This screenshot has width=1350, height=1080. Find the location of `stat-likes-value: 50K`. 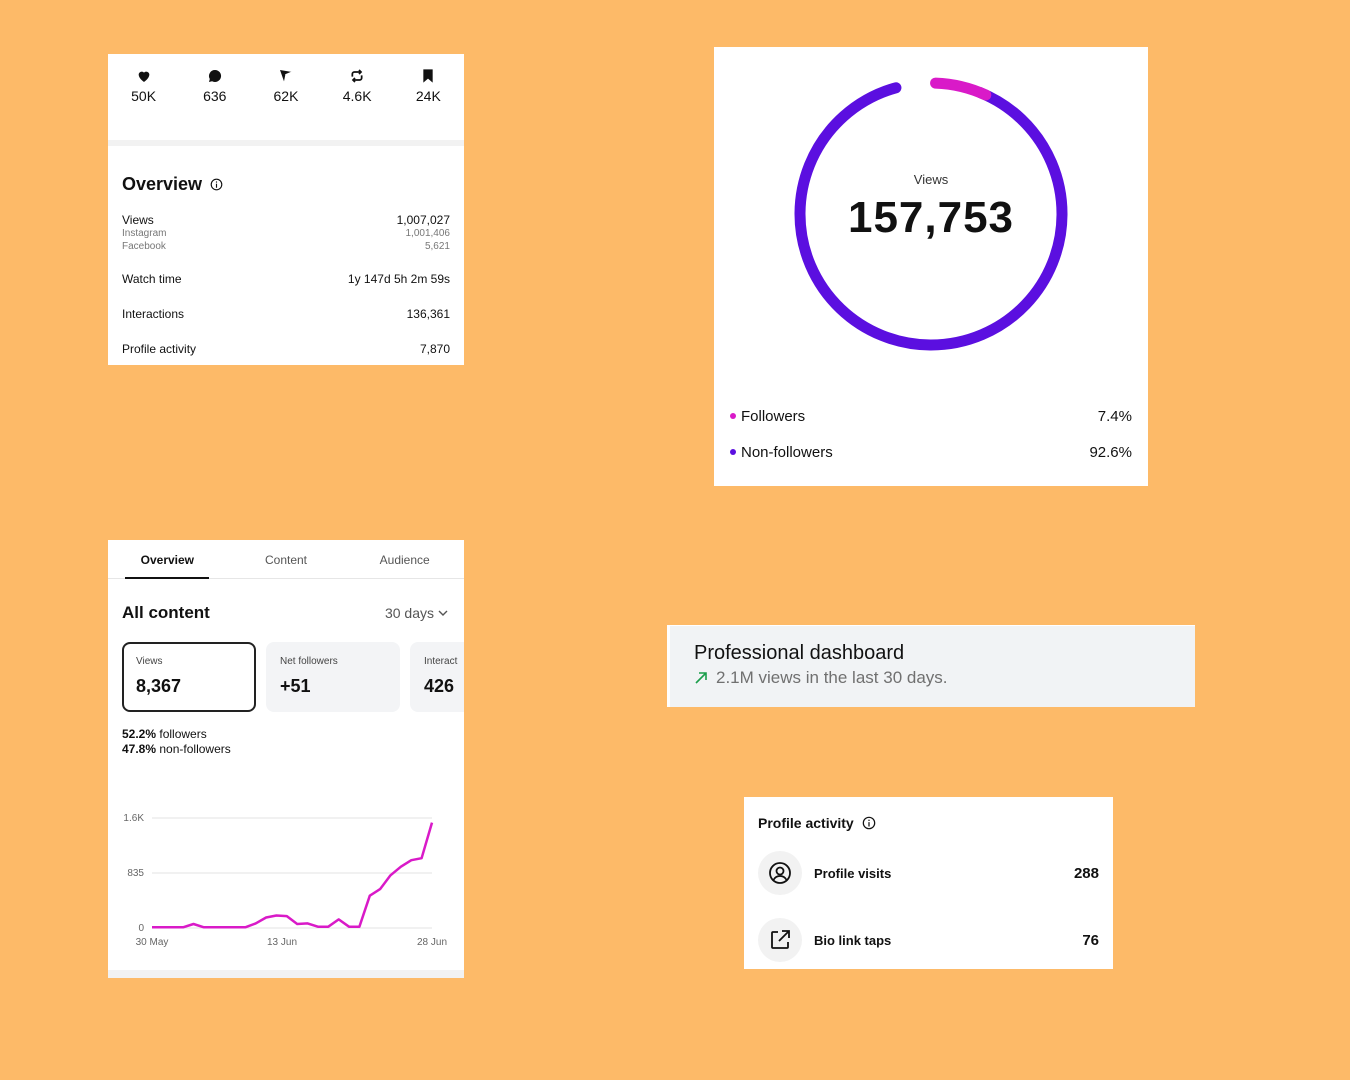

stat-likes-value: 50K is located at coordinates (144, 96).